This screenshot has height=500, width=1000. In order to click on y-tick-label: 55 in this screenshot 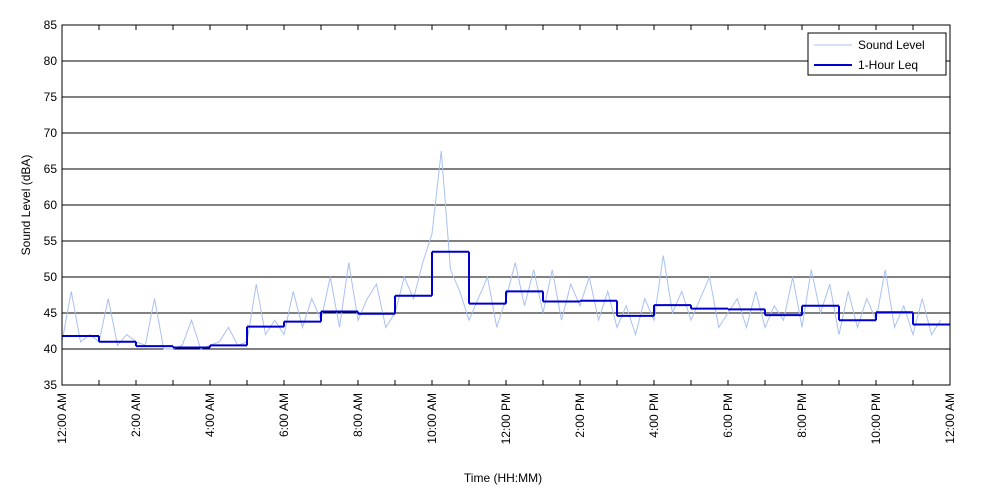, I will do `click(51, 241)`.